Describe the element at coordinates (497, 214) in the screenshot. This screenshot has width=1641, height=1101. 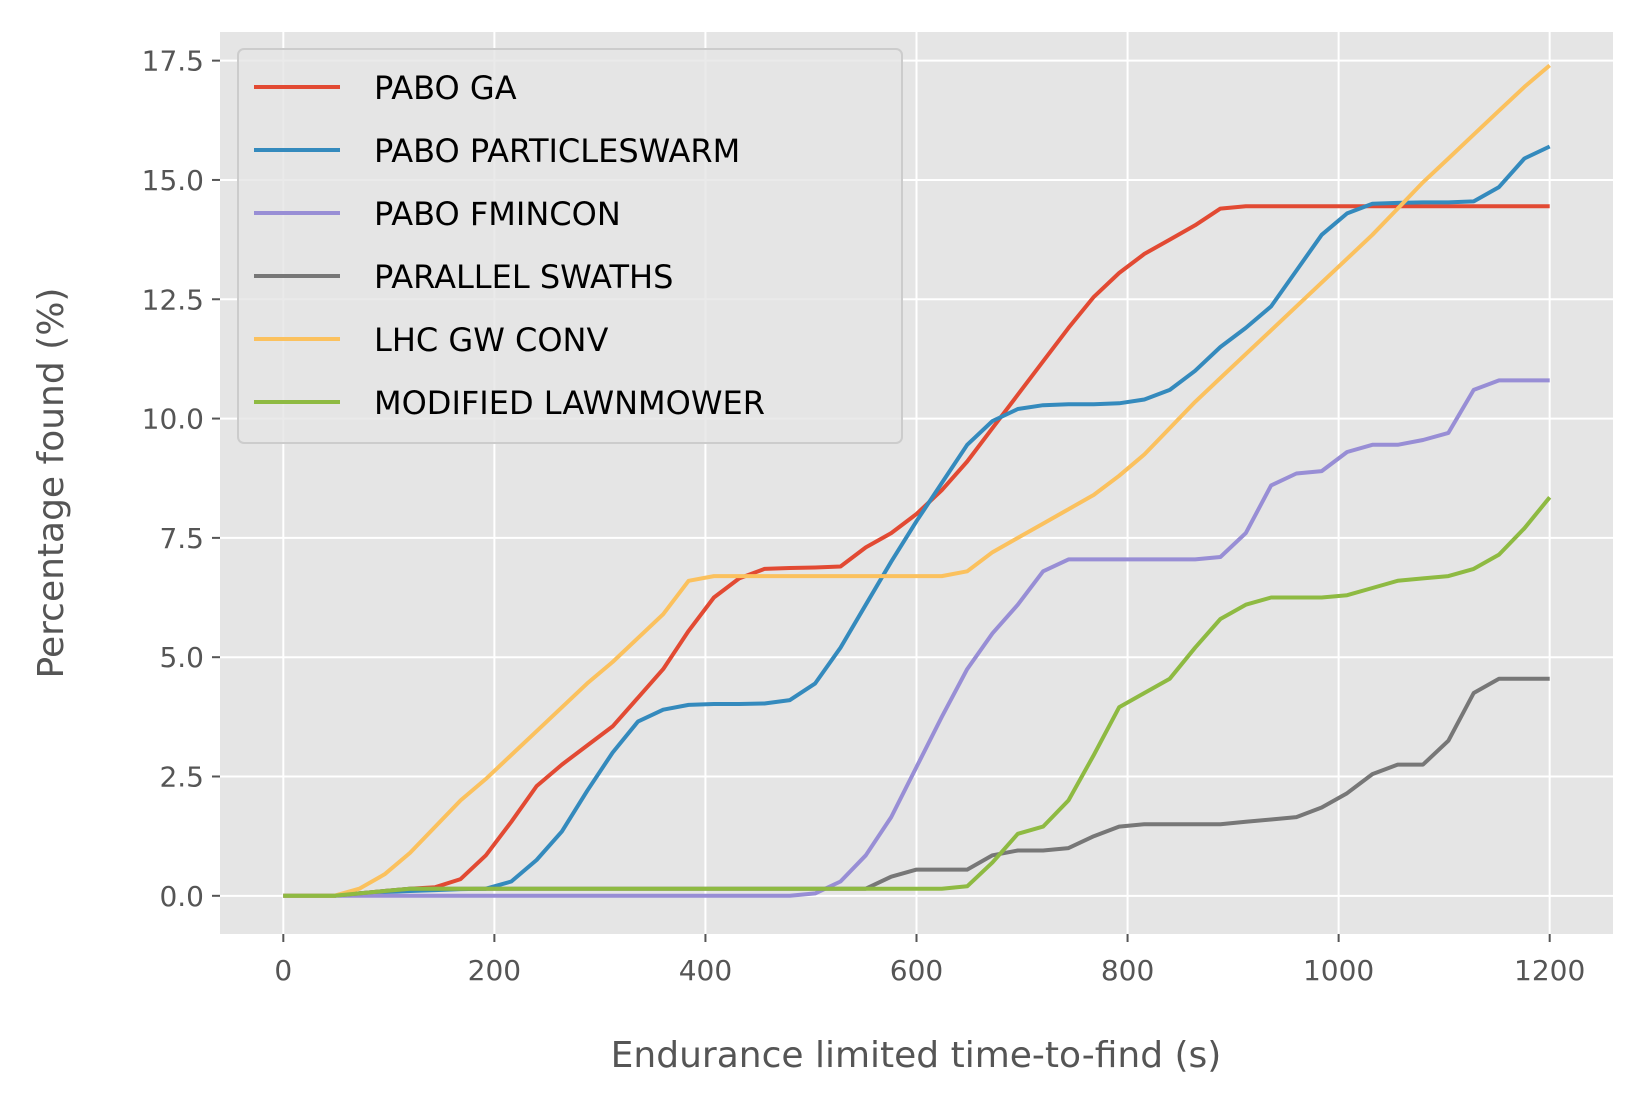
I see `legend-label-pabo-fmincon: PABO FMINCON` at that location.